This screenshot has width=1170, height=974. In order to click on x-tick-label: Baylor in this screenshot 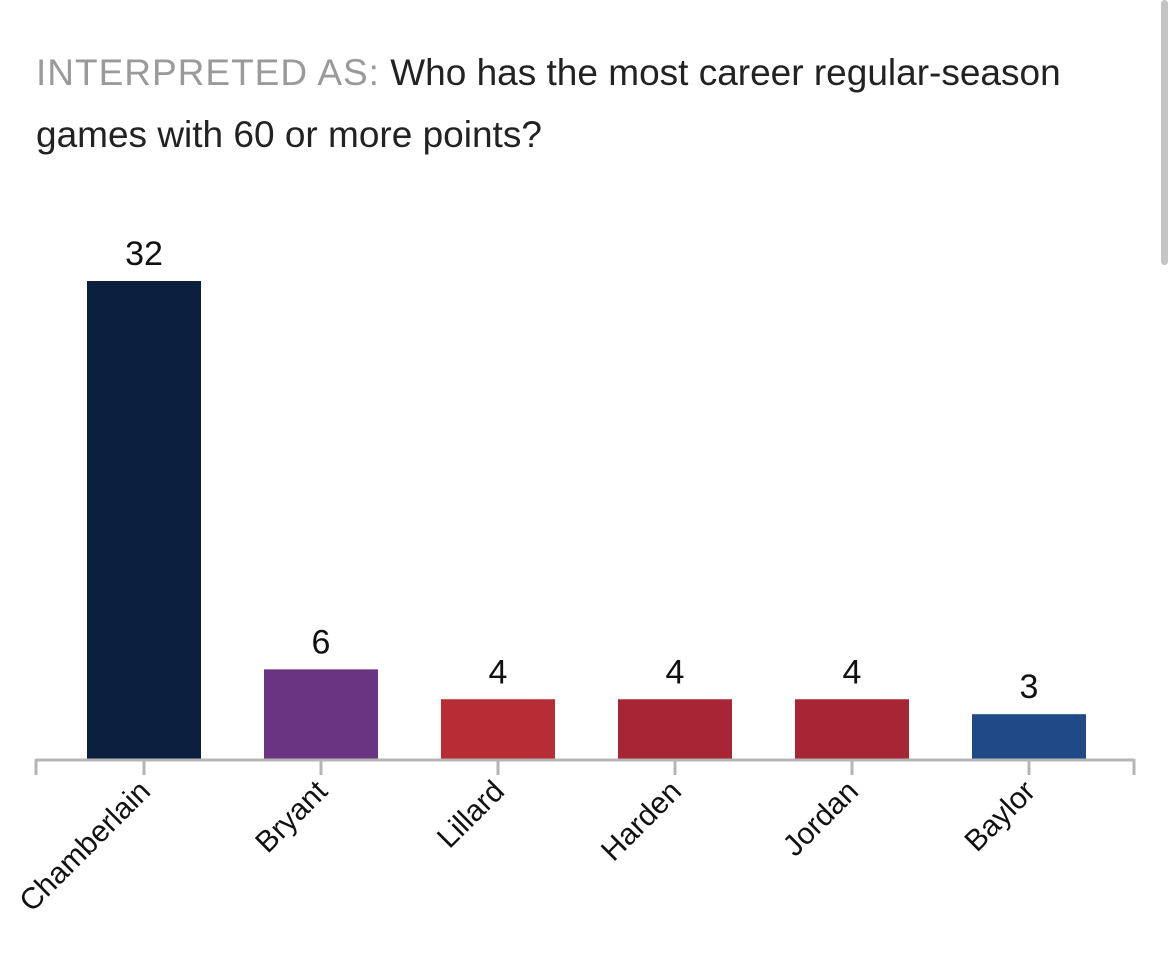, I will do `click(999, 816)`.